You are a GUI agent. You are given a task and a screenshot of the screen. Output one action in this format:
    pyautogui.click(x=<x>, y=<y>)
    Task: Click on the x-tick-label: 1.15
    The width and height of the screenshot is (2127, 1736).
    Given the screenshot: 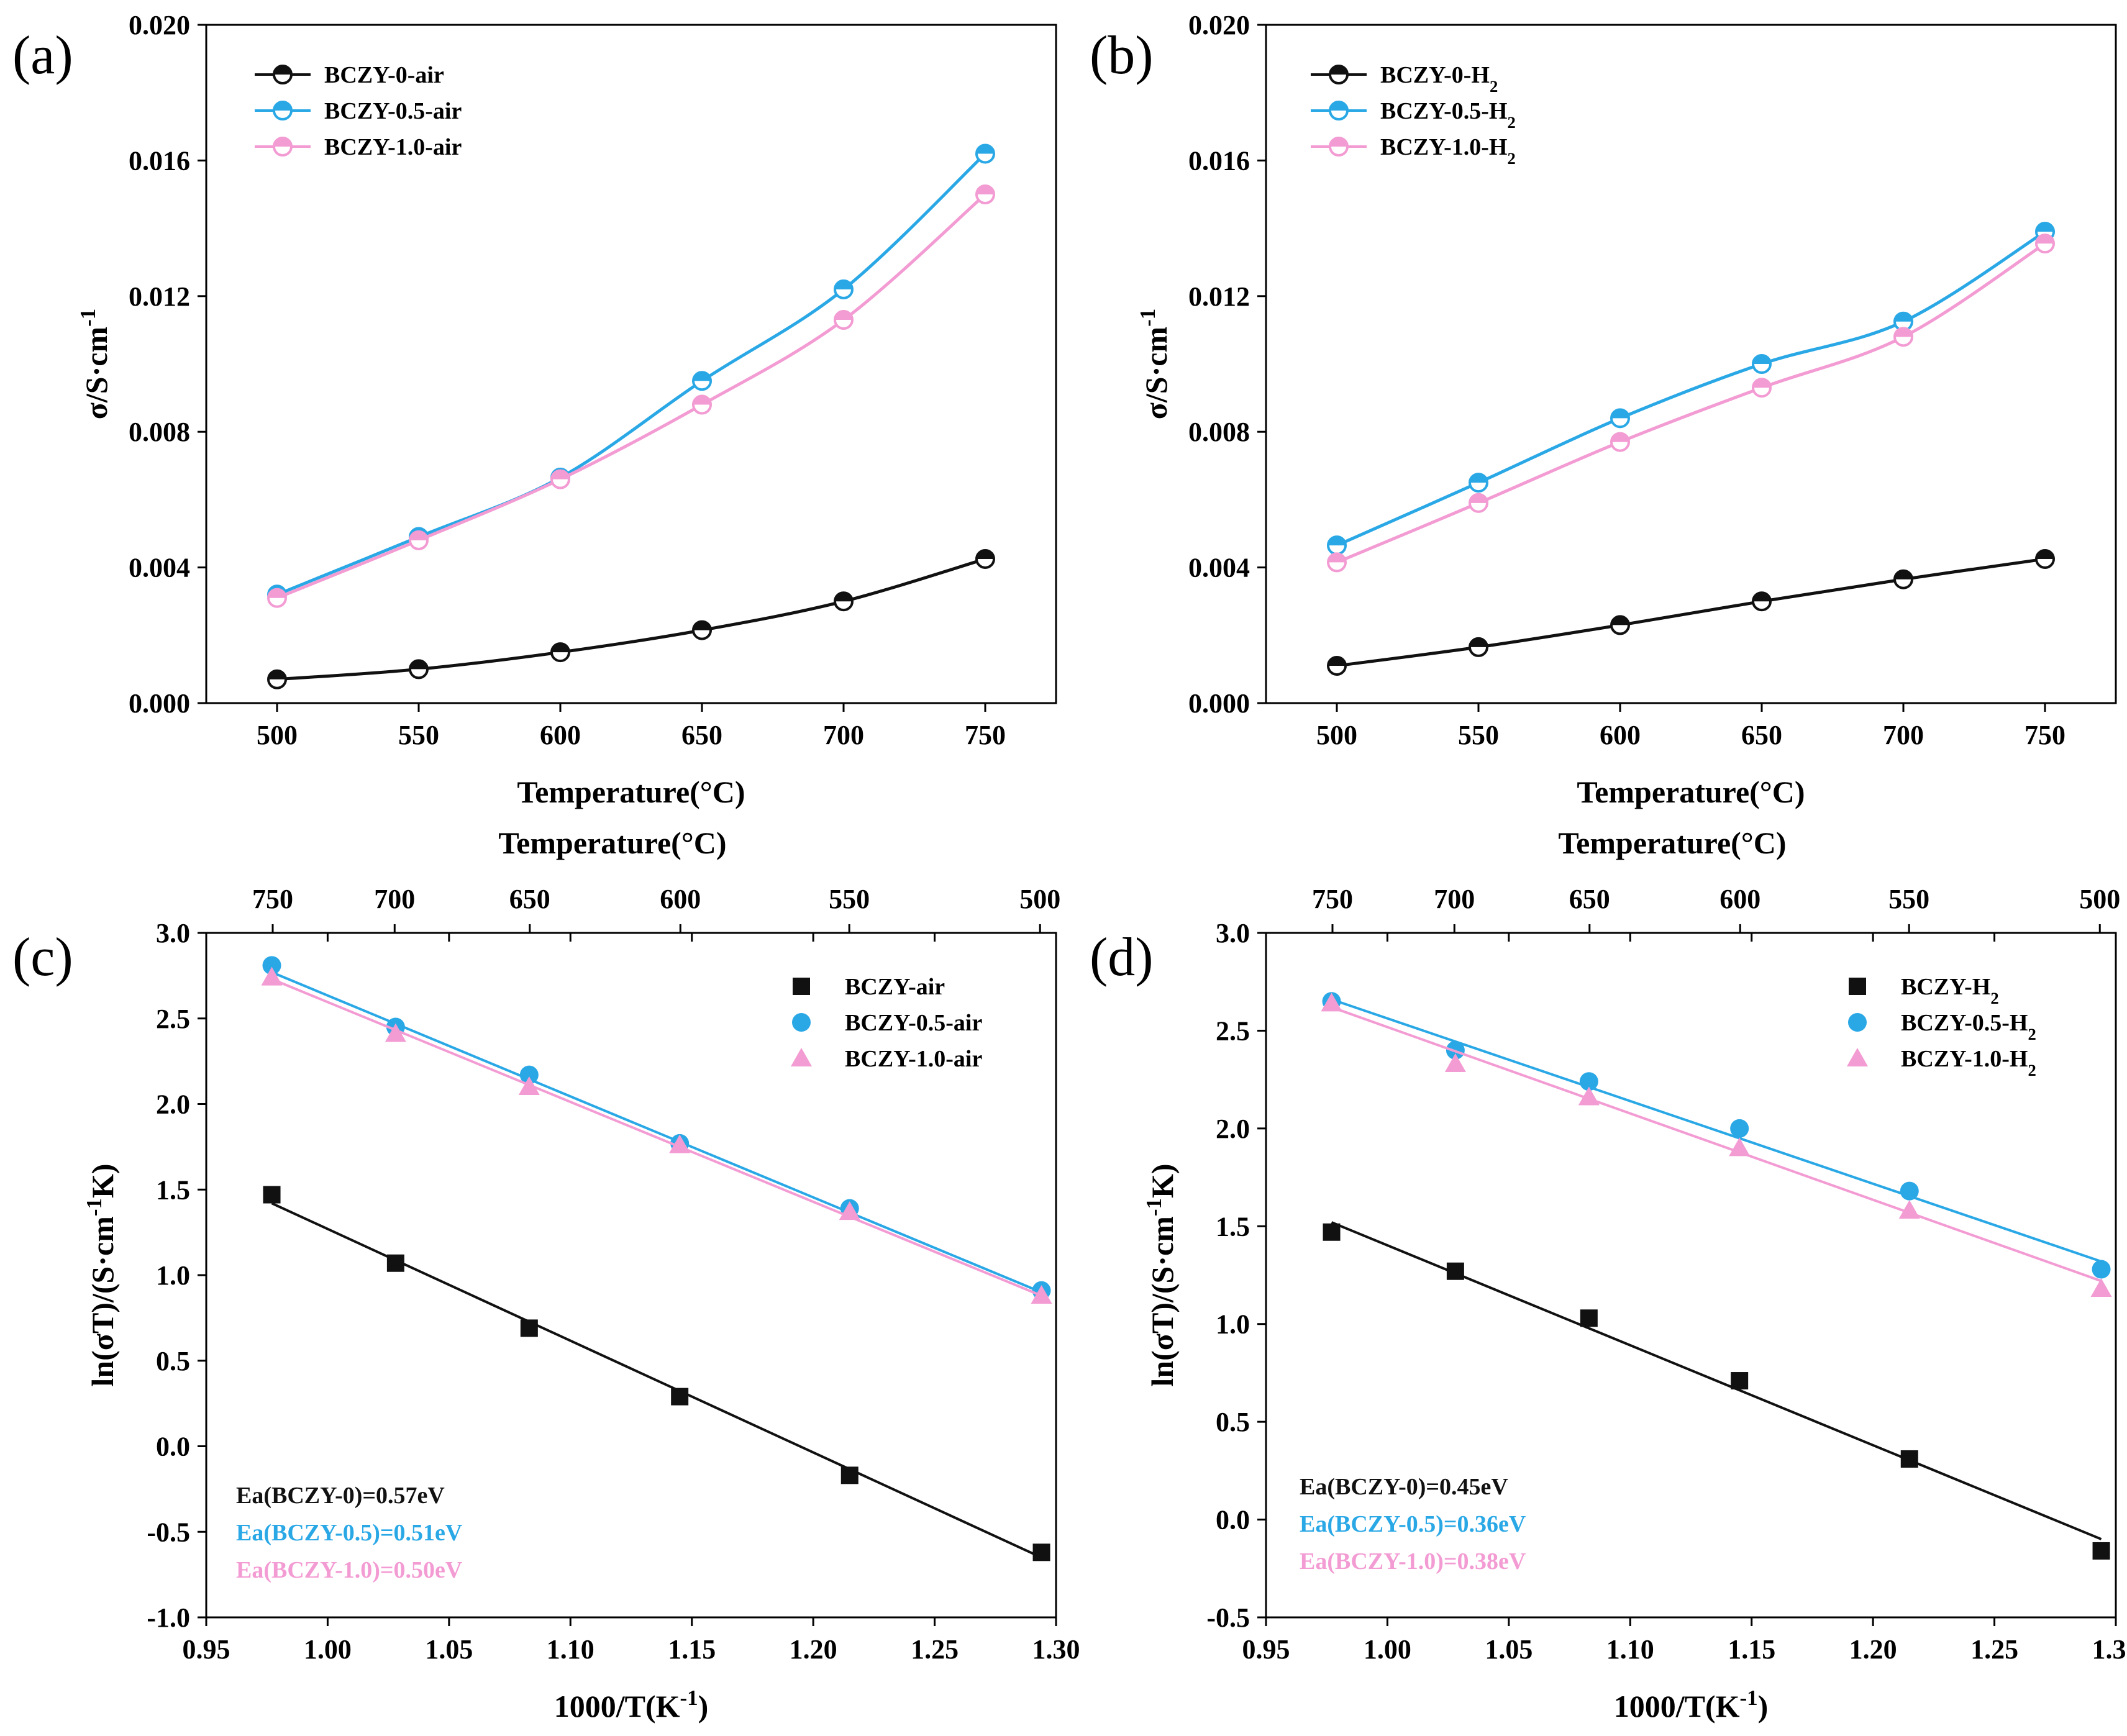 What is the action you would take?
    pyautogui.click(x=1751, y=1649)
    